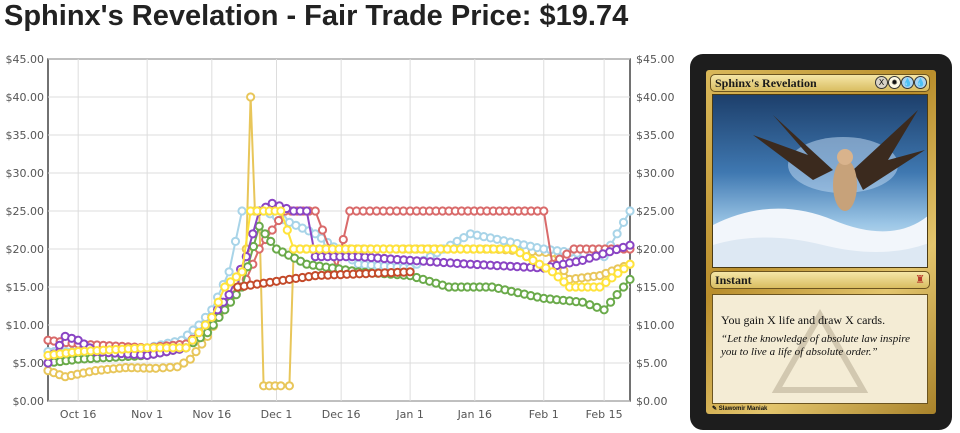 Image resolution: width=960 pixels, height=433 pixels. I want to click on y-tick-label-left: $5.00, so click(29, 363).